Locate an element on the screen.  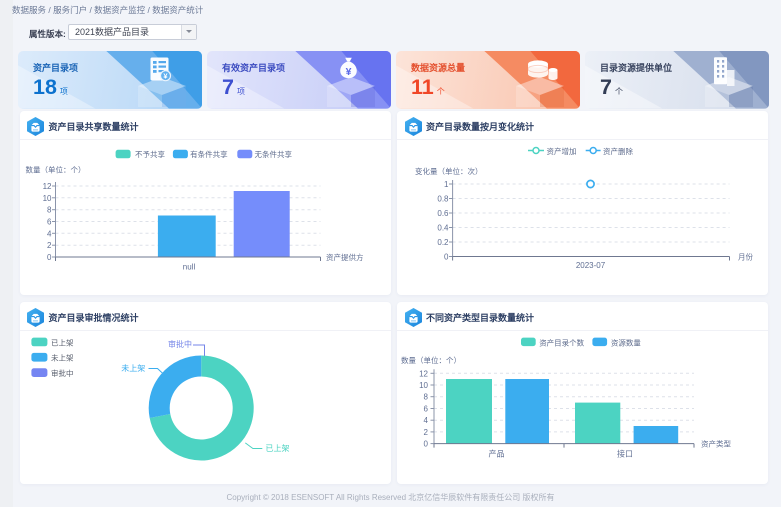
svg-text: 资产目录个数 is located at coordinates (561, 342).